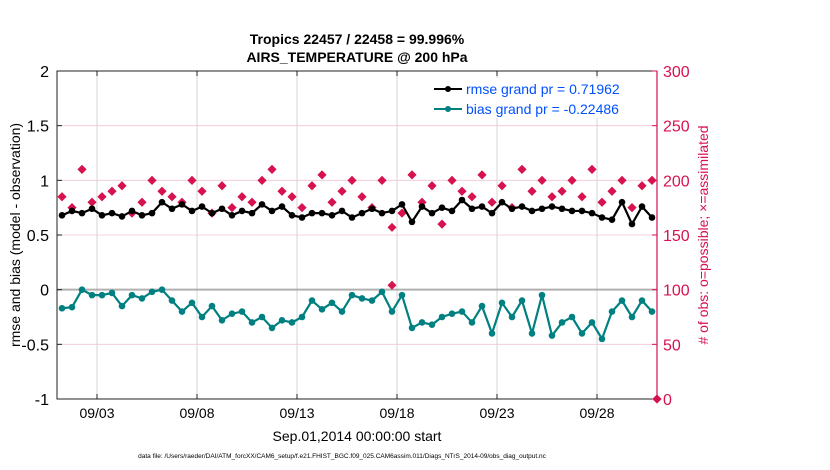 The width and height of the screenshot is (830, 470). Describe the element at coordinates (15, 235) in the screenshot. I see `y-axis-label: rmse and bias (model - observation)` at that location.